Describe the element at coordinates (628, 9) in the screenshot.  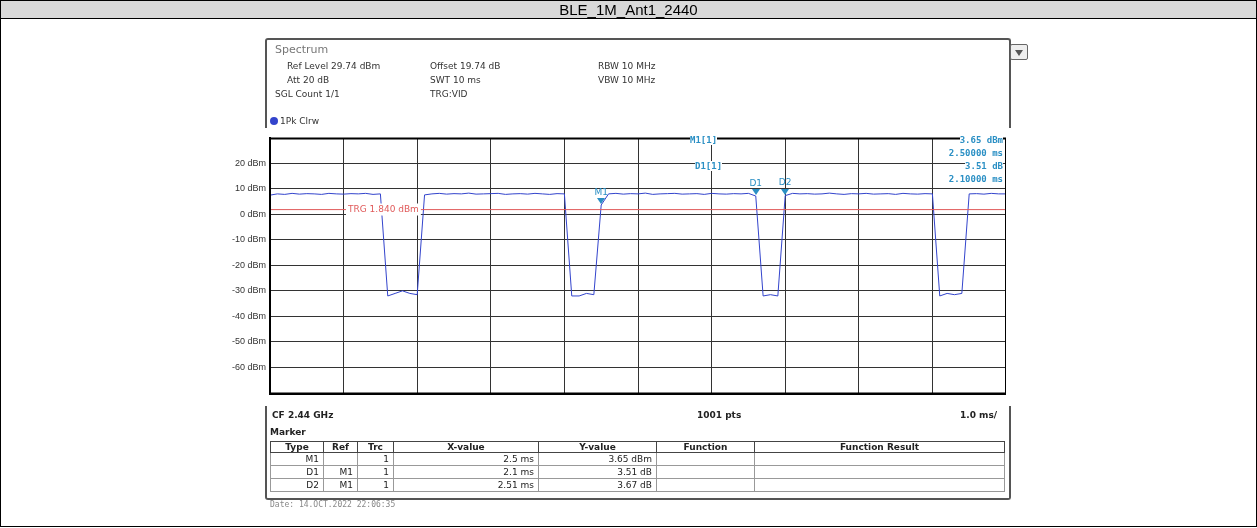
I see `chart-title: BLE_1M_Ant1_2440` at that location.